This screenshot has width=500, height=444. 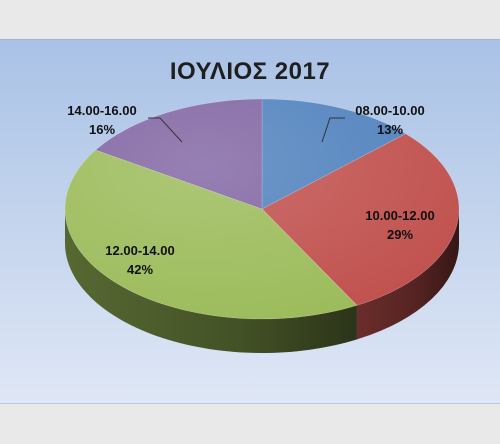 What do you see at coordinates (400, 234) in the screenshot?
I see `slice-percent-label: 29%` at bounding box center [400, 234].